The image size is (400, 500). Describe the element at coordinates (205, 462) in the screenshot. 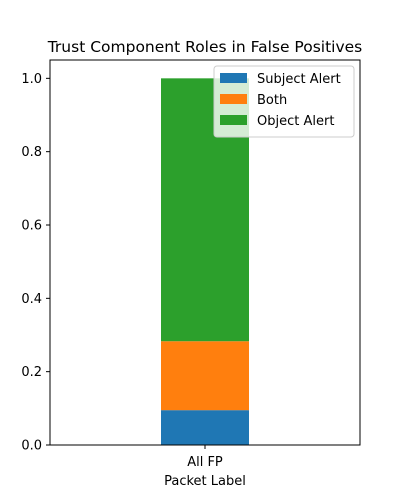

I see `x-tick-label: All FP` at that location.